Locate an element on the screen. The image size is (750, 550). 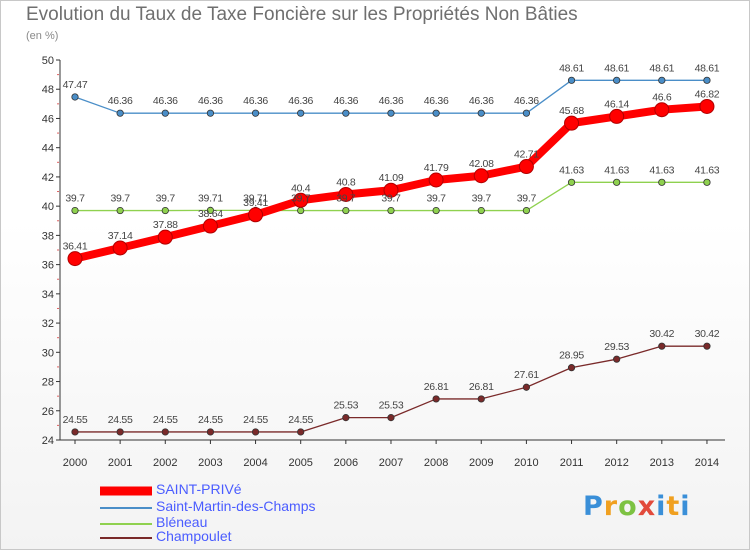
legend-swatches is located at coordinates (126, 512).